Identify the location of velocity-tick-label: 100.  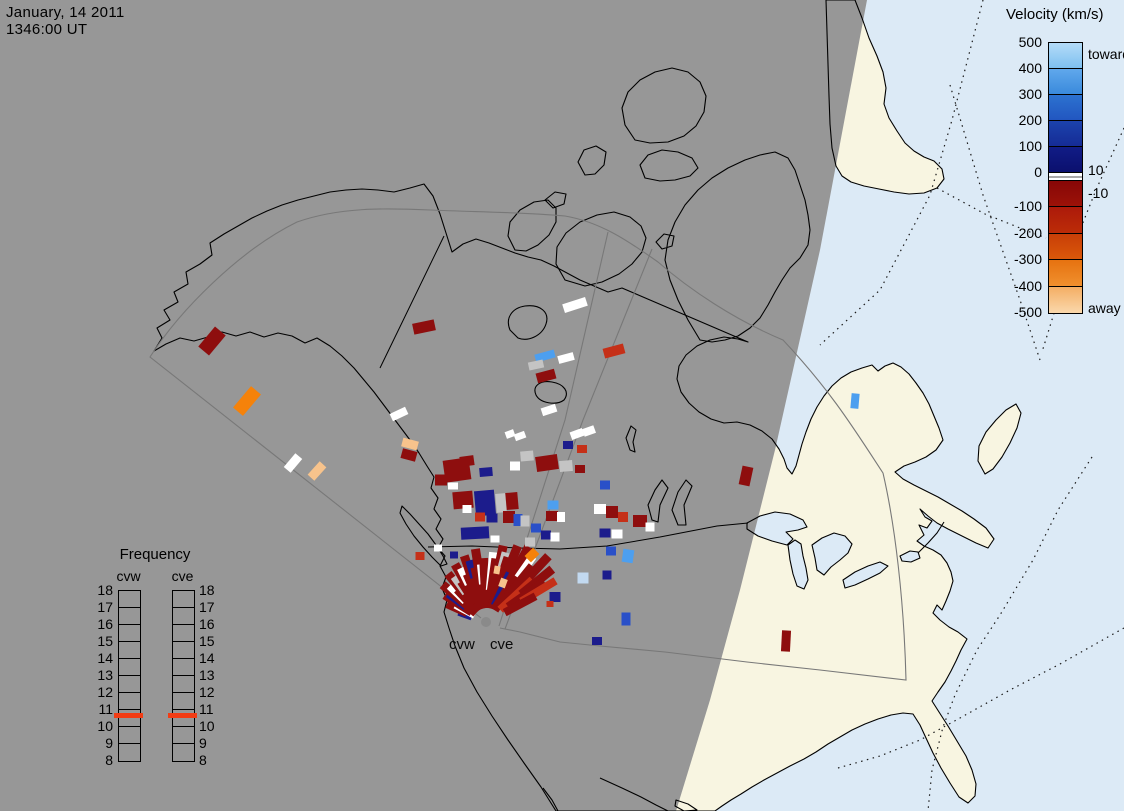
(1030, 146).